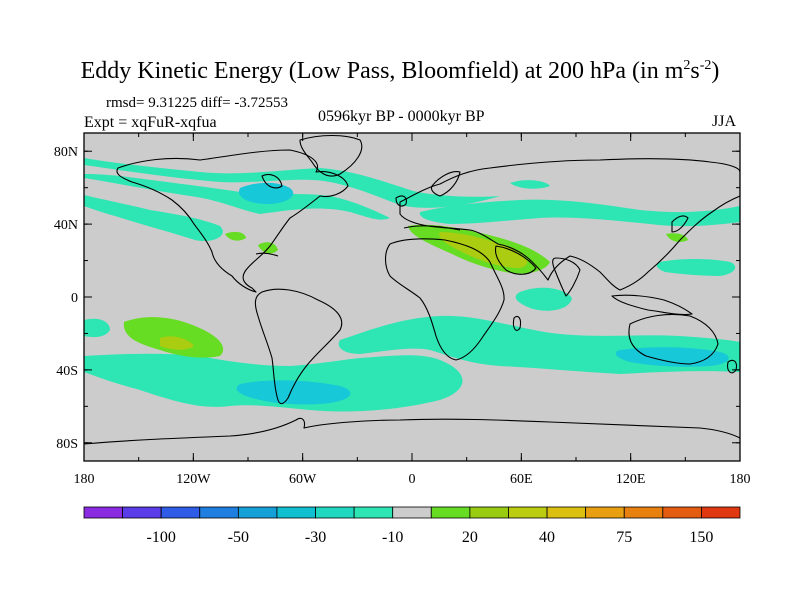 The image size is (800, 600). Describe the element at coordinates (303, 479) in the screenshot. I see `lon-tick-label: 60W` at that location.